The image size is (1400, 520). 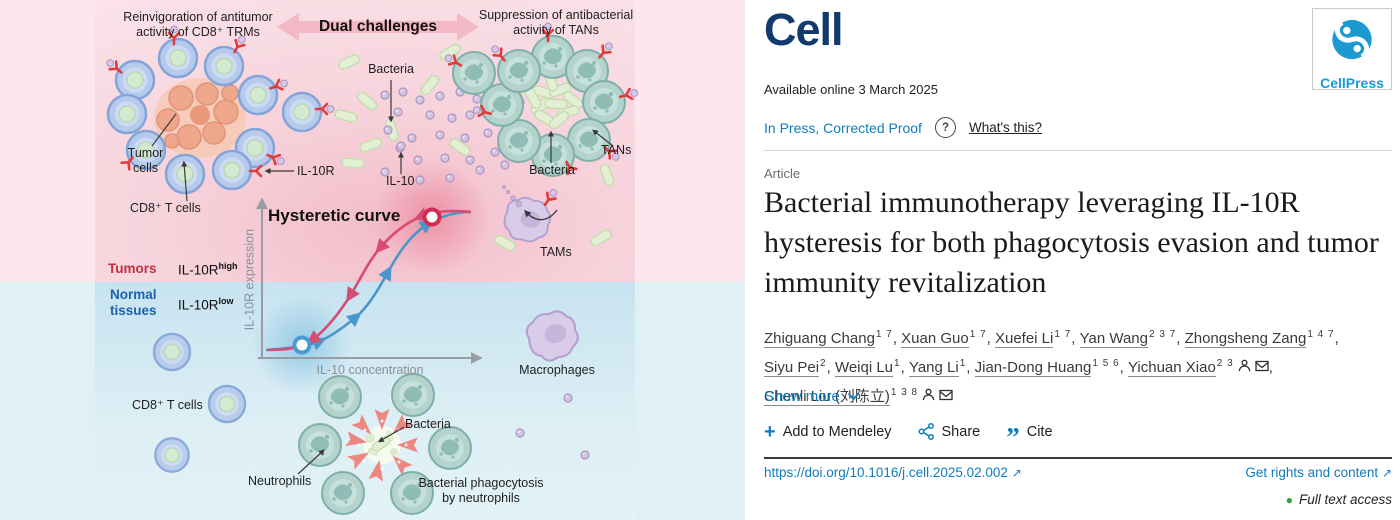 I want to click on tumors-level-base: IL-10R, so click(x=198, y=270).